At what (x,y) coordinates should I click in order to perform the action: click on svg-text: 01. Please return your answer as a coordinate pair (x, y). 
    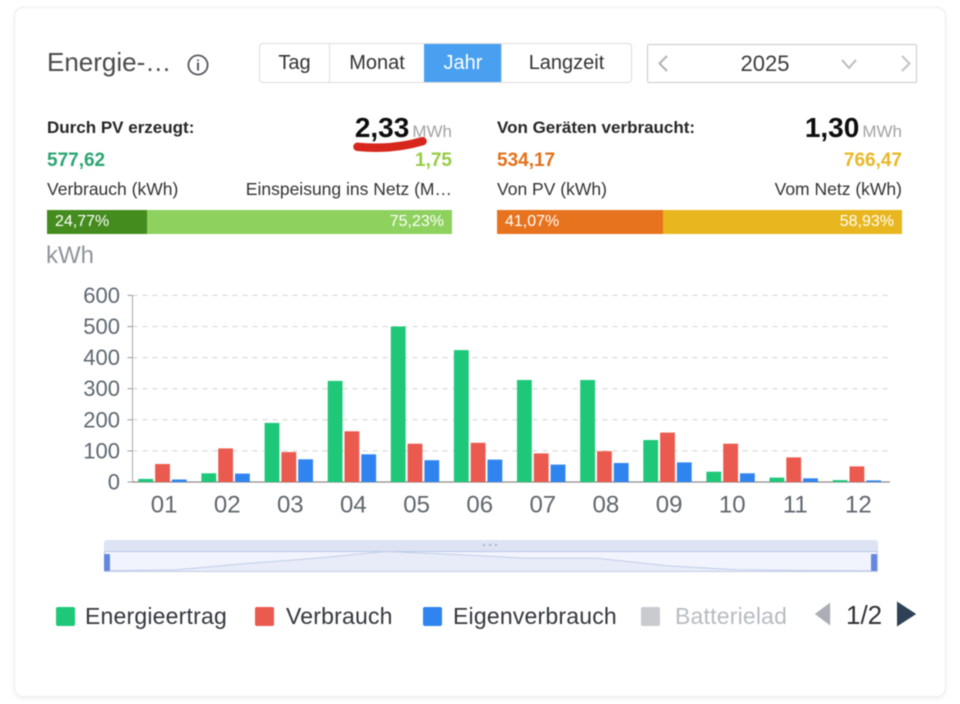
    Looking at the image, I should click on (164, 505).